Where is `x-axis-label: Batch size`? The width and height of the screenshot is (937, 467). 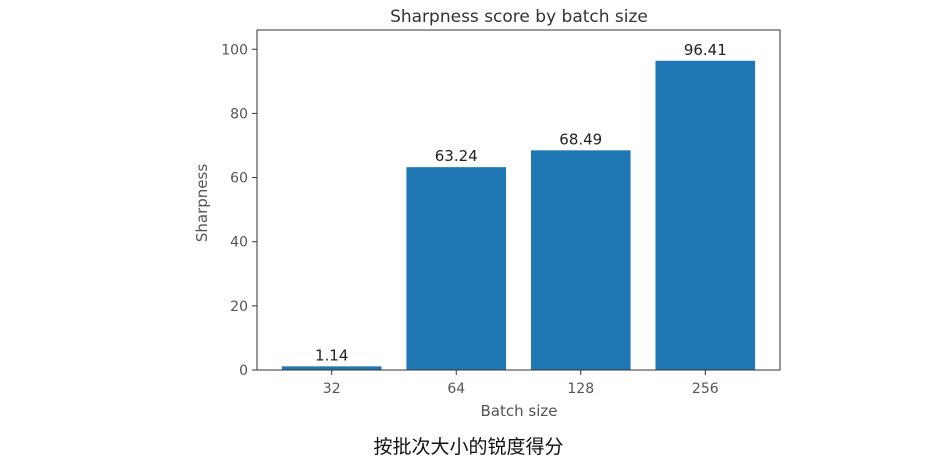 x-axis-label: Batch size is located at coordinates (519, 411).